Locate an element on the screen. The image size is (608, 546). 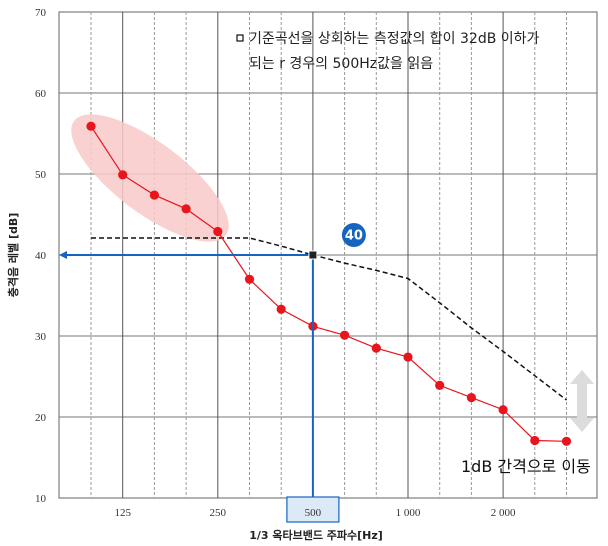
read-value-badge is located at coordinates (353, 235).